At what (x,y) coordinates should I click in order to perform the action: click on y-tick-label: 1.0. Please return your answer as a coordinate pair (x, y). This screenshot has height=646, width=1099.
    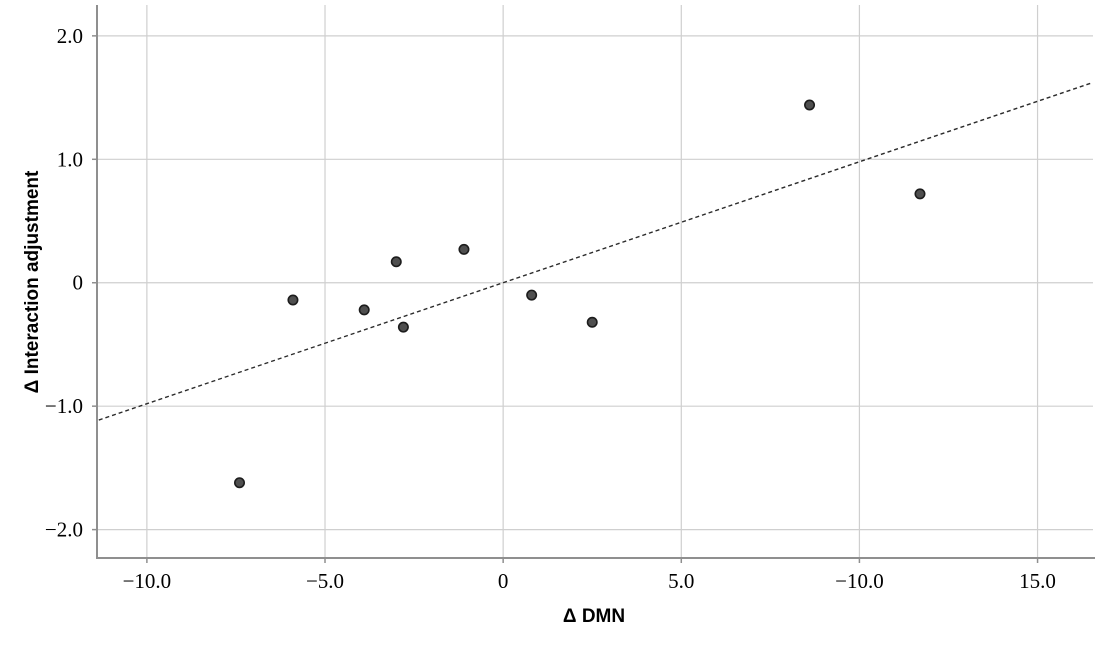
    Looking at the image, I should click on (70, 159).